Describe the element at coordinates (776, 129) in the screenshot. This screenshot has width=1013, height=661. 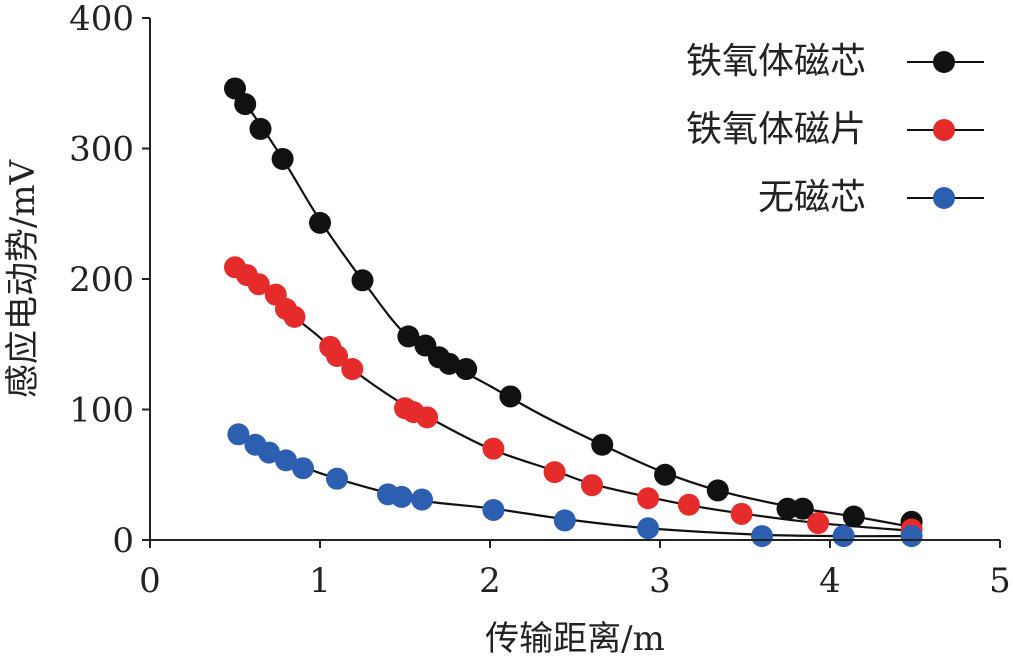
I see `legend-label-1: 铁氧体磁片` at that location.